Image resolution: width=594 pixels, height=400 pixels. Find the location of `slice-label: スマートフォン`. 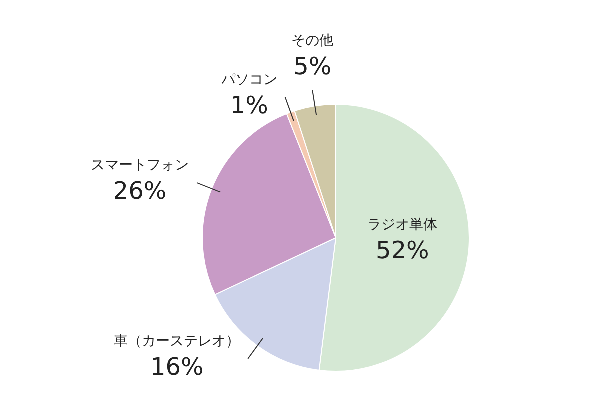

slice-label: スマートフォン is located at coordinates (139, 166).